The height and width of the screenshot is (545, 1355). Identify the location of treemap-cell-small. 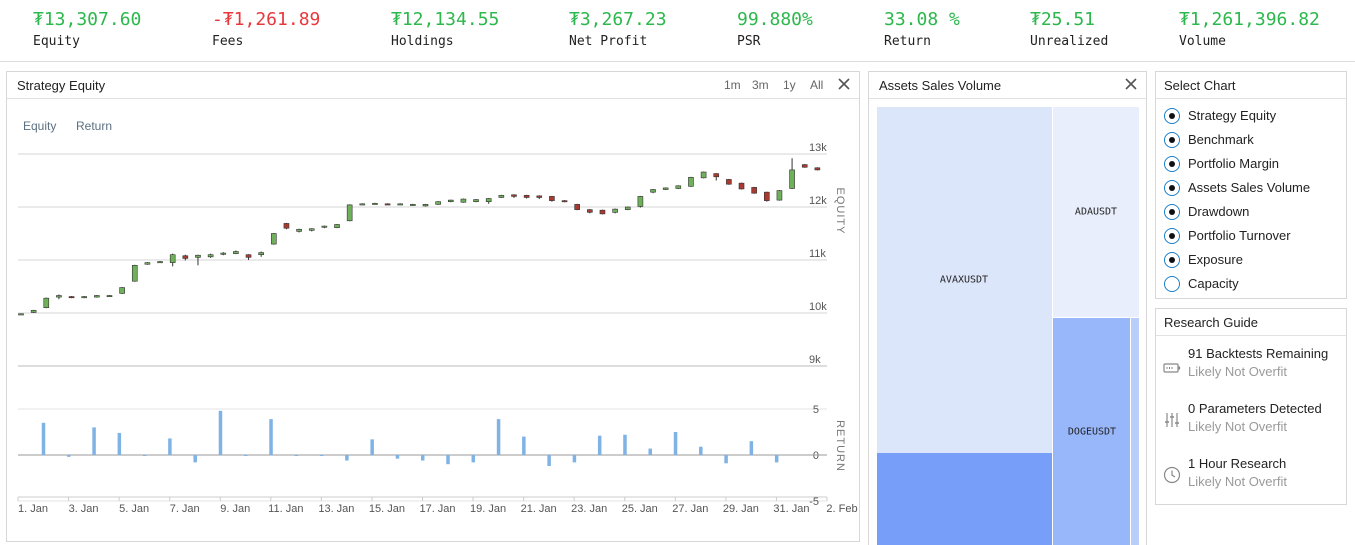
(1134, 431).